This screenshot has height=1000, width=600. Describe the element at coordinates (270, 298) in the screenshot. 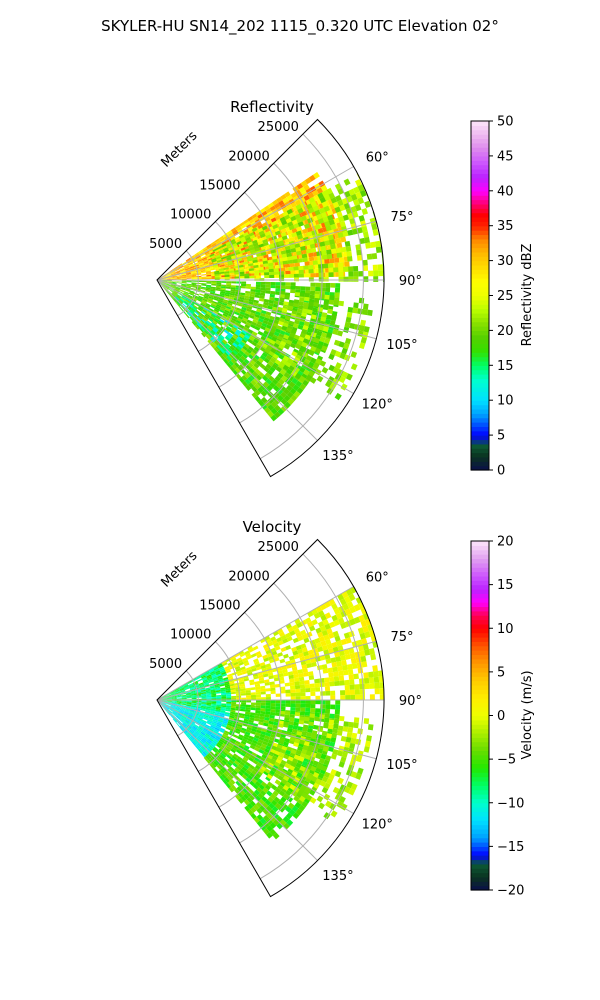

I see `reflectivity-polar-grid` at that location.